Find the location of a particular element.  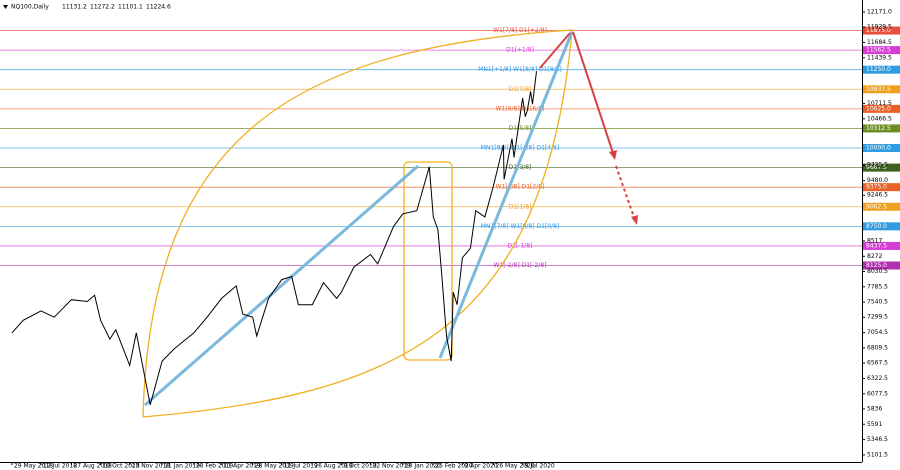

level-price-label: 10625.0 is located at coordinates (878, 108).